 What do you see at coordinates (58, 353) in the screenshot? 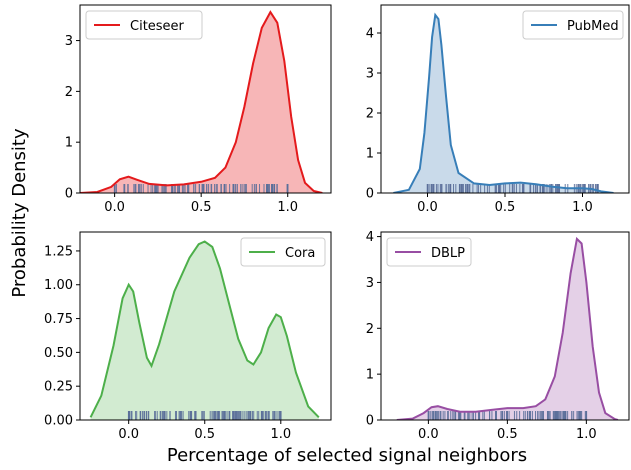
I see `y-tick-label: 0.50` at bounding box center [58, 353].